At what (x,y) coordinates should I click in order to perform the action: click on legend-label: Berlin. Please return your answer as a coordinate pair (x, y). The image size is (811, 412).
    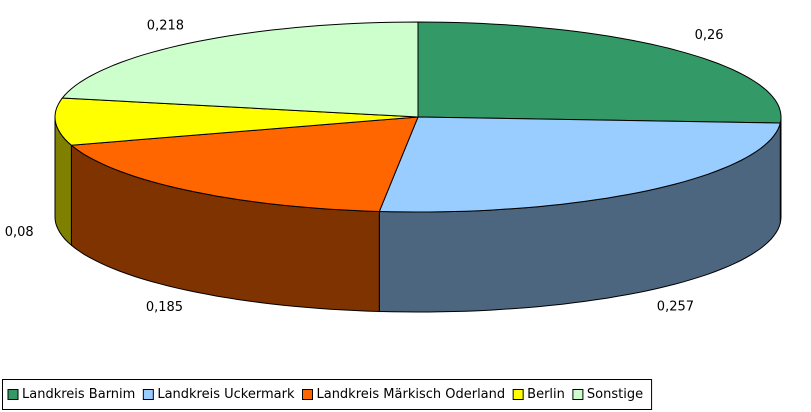
    Looking at the image, I should click on (546, 394).